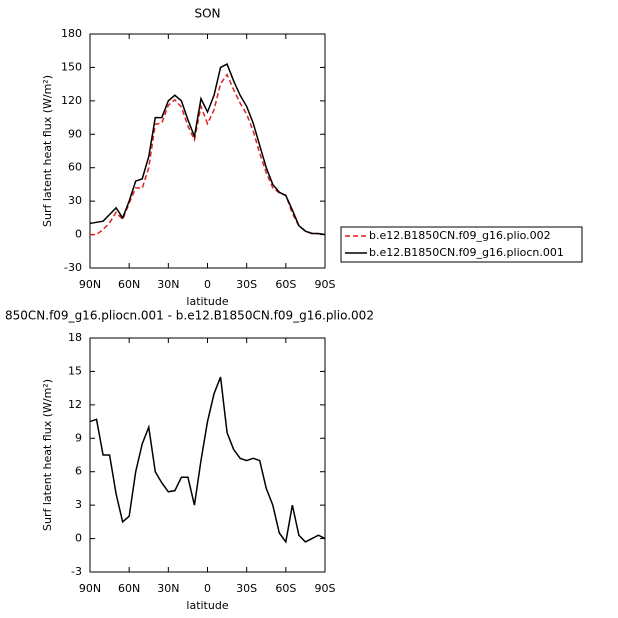 The height and width of the screenshot is (618, 618). I want to click on y-tick-label: 18, so click(75, 337).